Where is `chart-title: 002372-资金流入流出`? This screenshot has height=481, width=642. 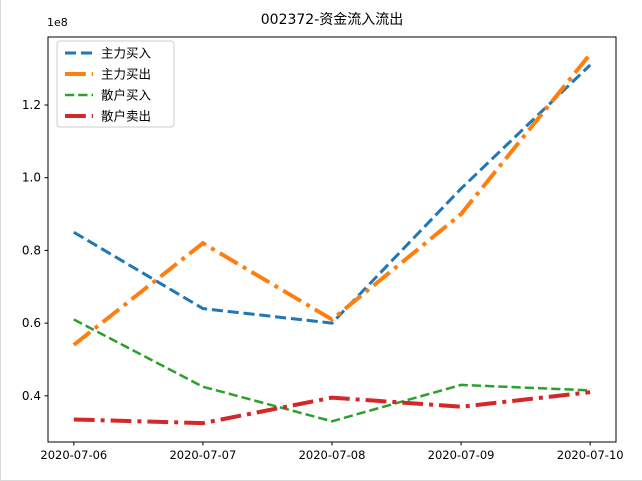
chart-title: 002372-资金流入流出 is located at coordinates (332, 20).